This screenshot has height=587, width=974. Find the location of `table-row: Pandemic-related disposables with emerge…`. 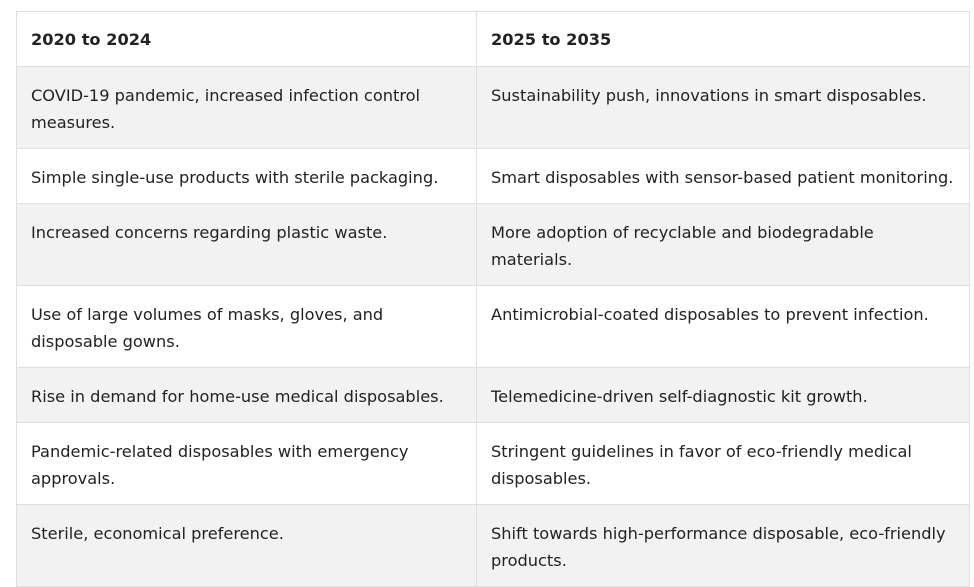

table-row: Pandemic-related disposables with emerge… is located at coordinates (493, 463).